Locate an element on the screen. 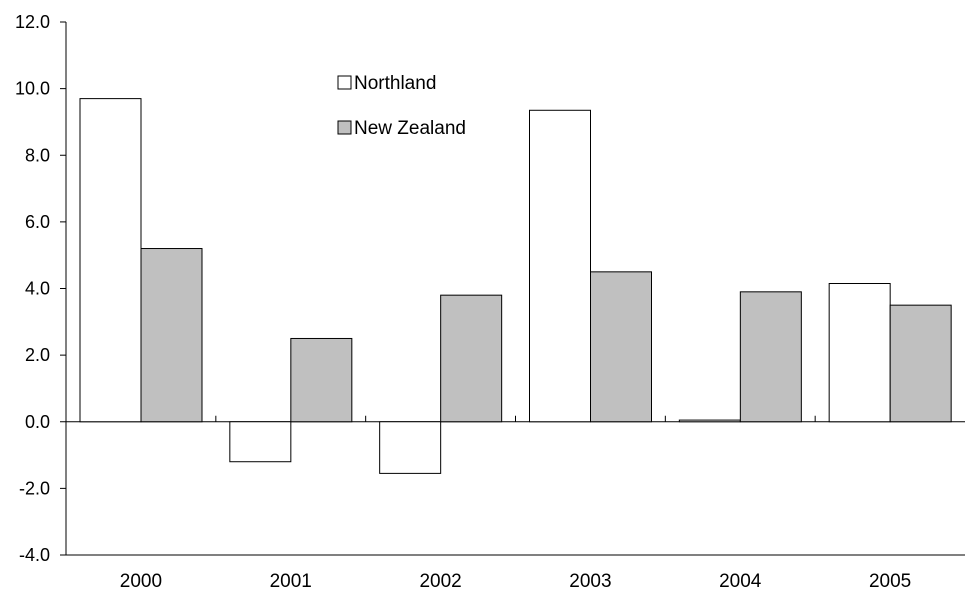  bar-northland-2001 is located at coordinates (260, 442).